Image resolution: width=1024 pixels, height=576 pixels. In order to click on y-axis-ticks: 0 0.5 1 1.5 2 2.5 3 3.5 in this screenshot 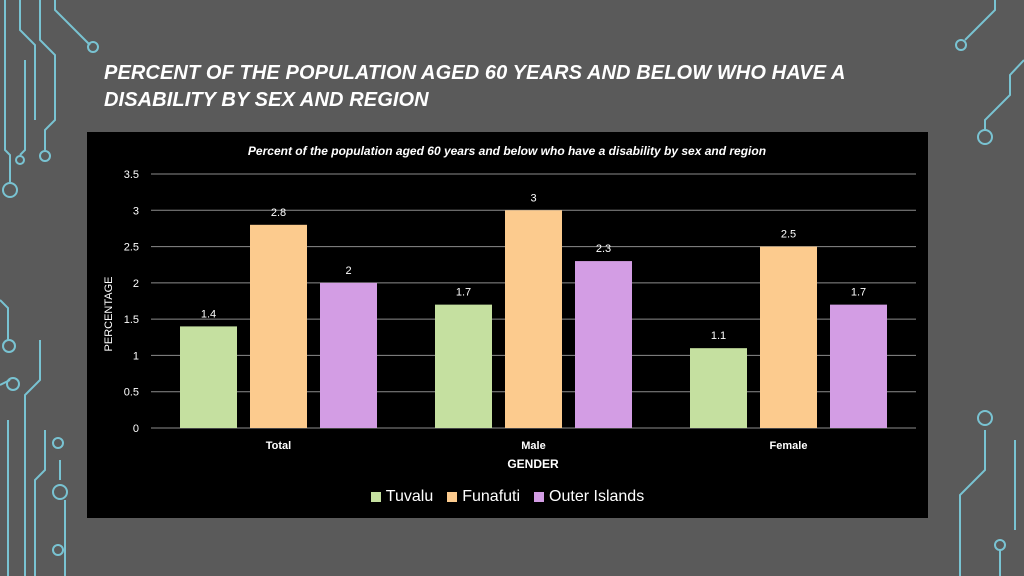, I will do `click(131, 302)`.